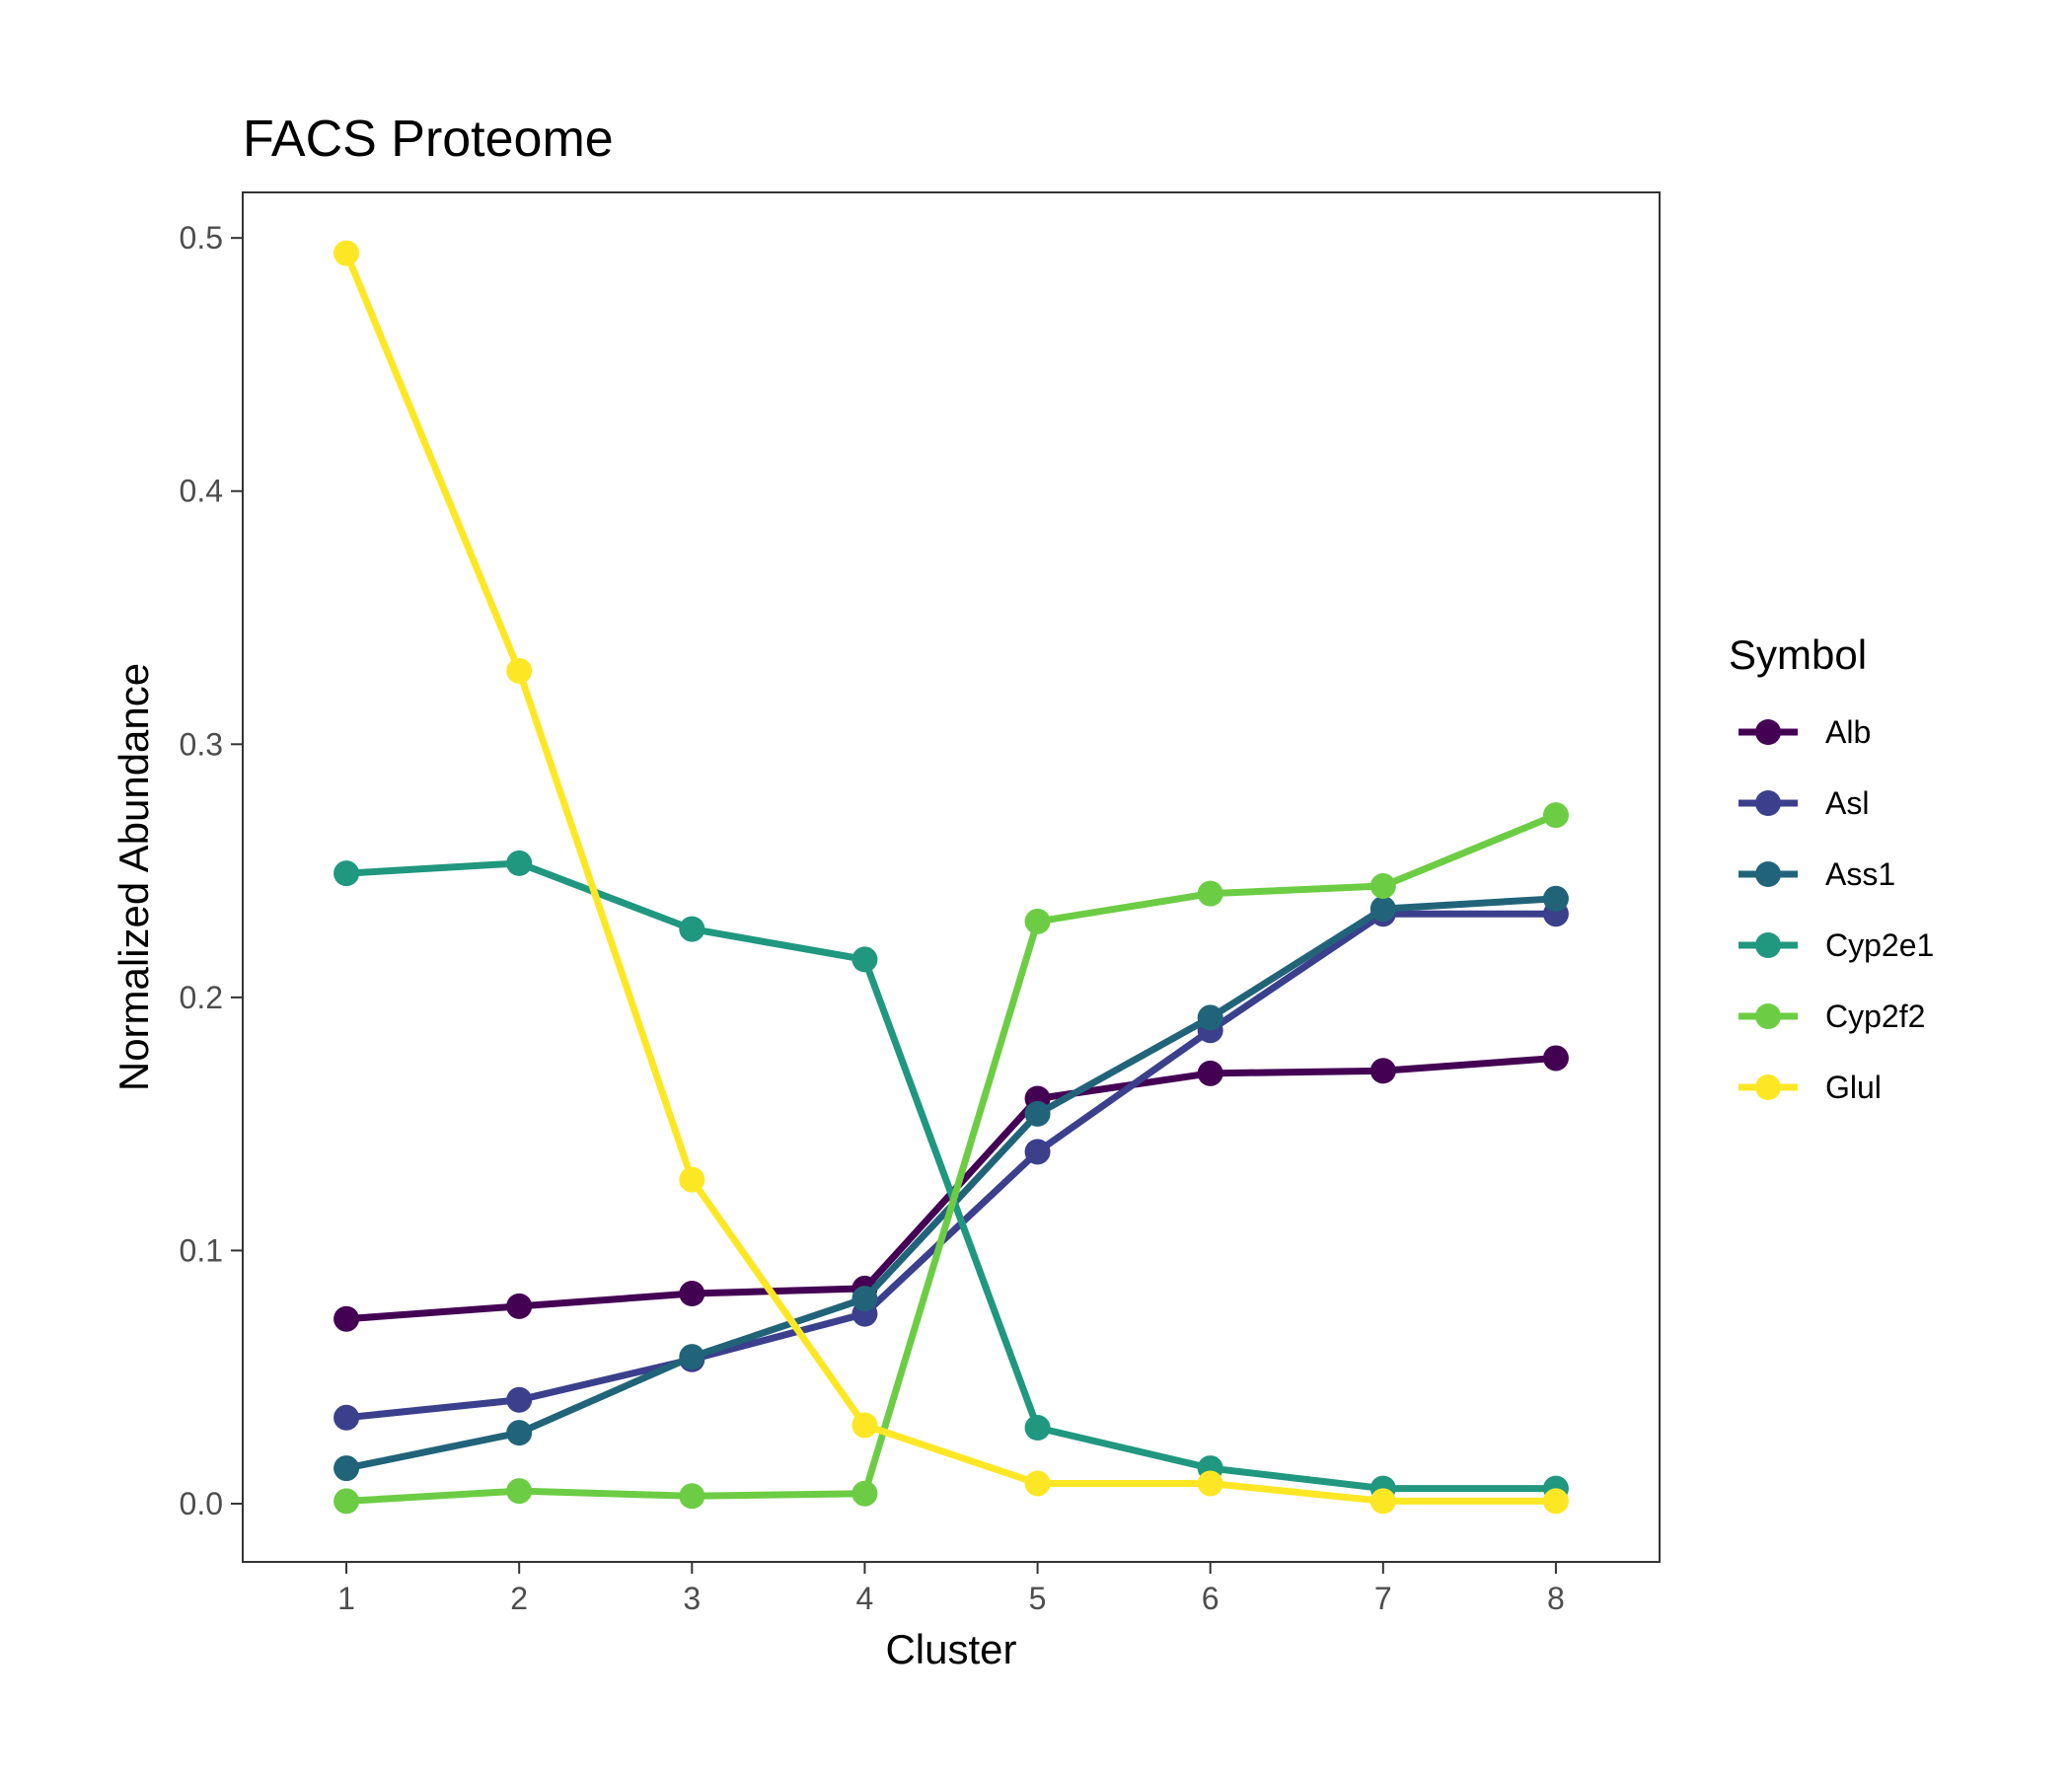 Image resolution: width=2072 pixels, height=1776 pixels. Describe the element at coordinates (1211, 1599) in the screenshot. I see `x-tick-label: 6` at that location.